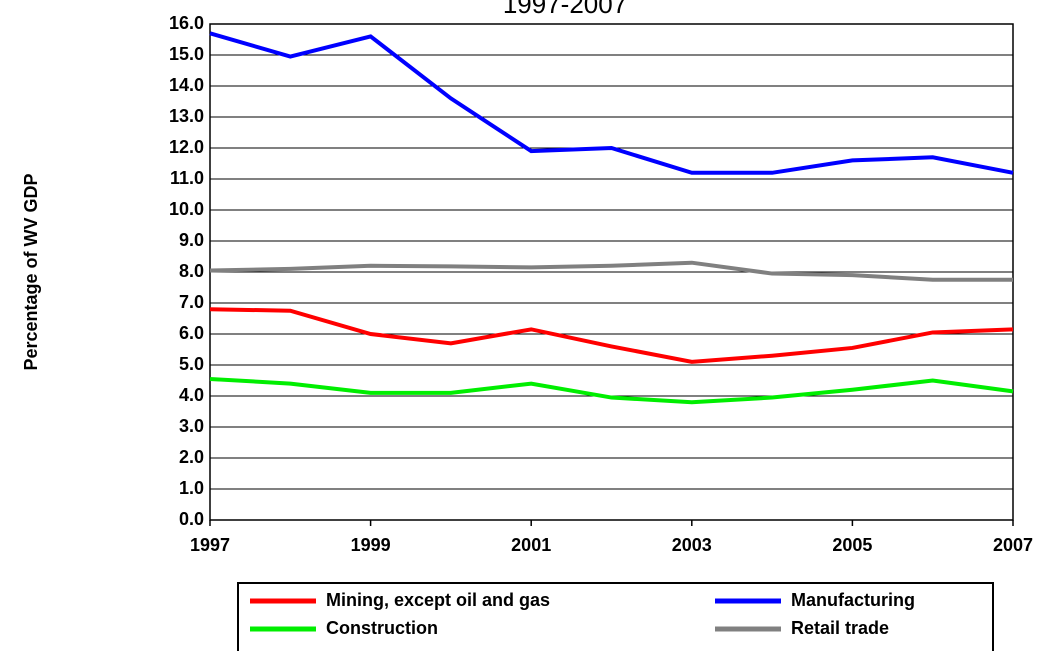 Image resolution: width=1042 pixels, height=651 pixels. Describe the element at coordinates (210, 545) in the screenshot. I see `x-tick-label: 1997` at that location.